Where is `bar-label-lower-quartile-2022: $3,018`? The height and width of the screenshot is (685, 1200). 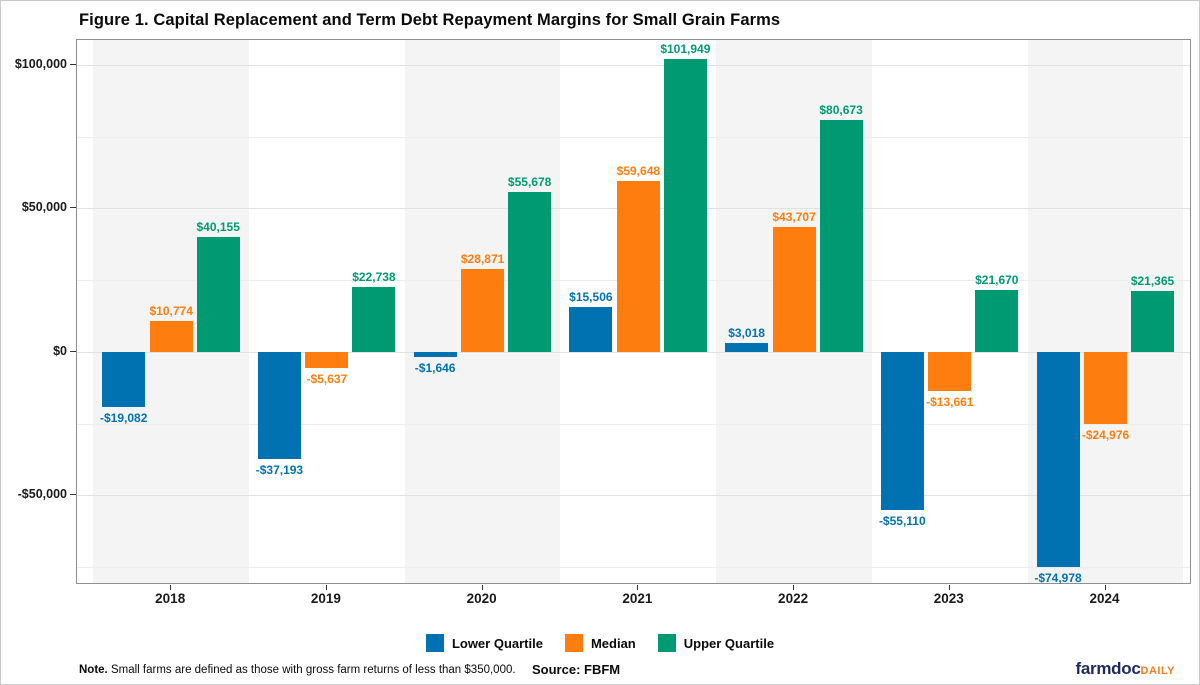 bar-label-lower-quartile-2022: $3,018 is located at coordinates (746, 333).